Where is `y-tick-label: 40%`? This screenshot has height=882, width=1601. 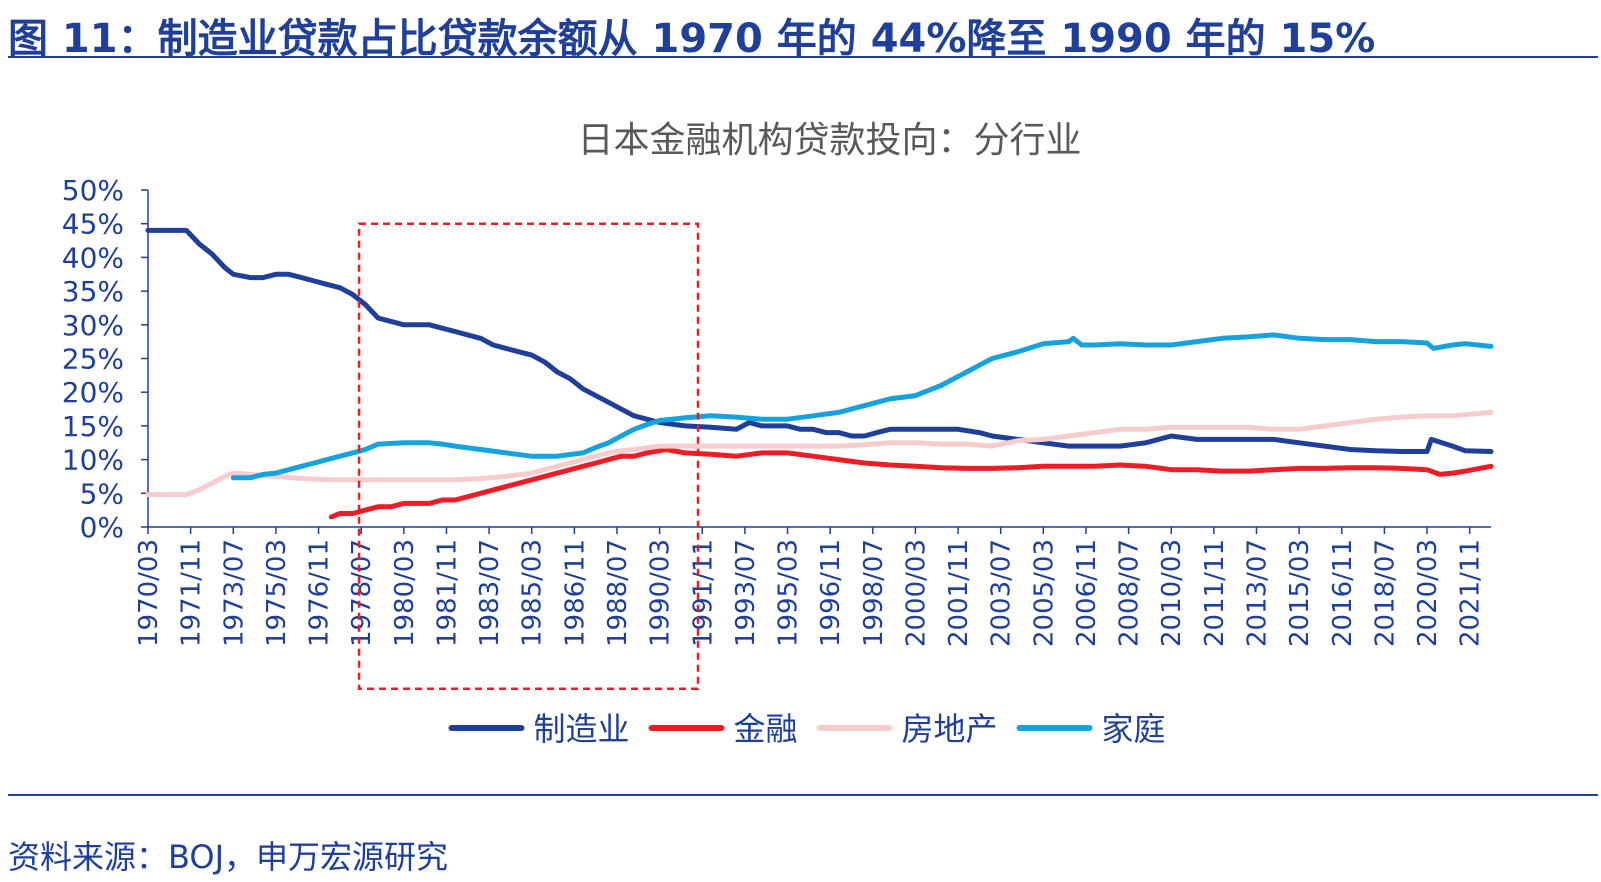 y-tick-label: 40% is located at coordinates (93, 257).